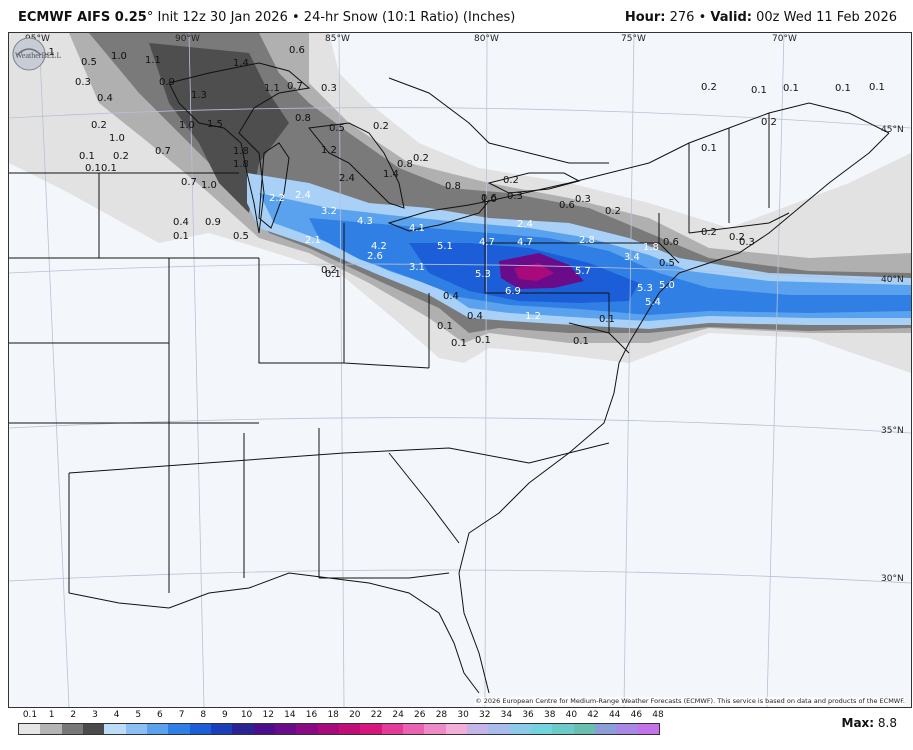 Image resolution: width=913 pixels, height=750 pixels. I want to click on legend-tick-label: 0.1, so click(30, 715).